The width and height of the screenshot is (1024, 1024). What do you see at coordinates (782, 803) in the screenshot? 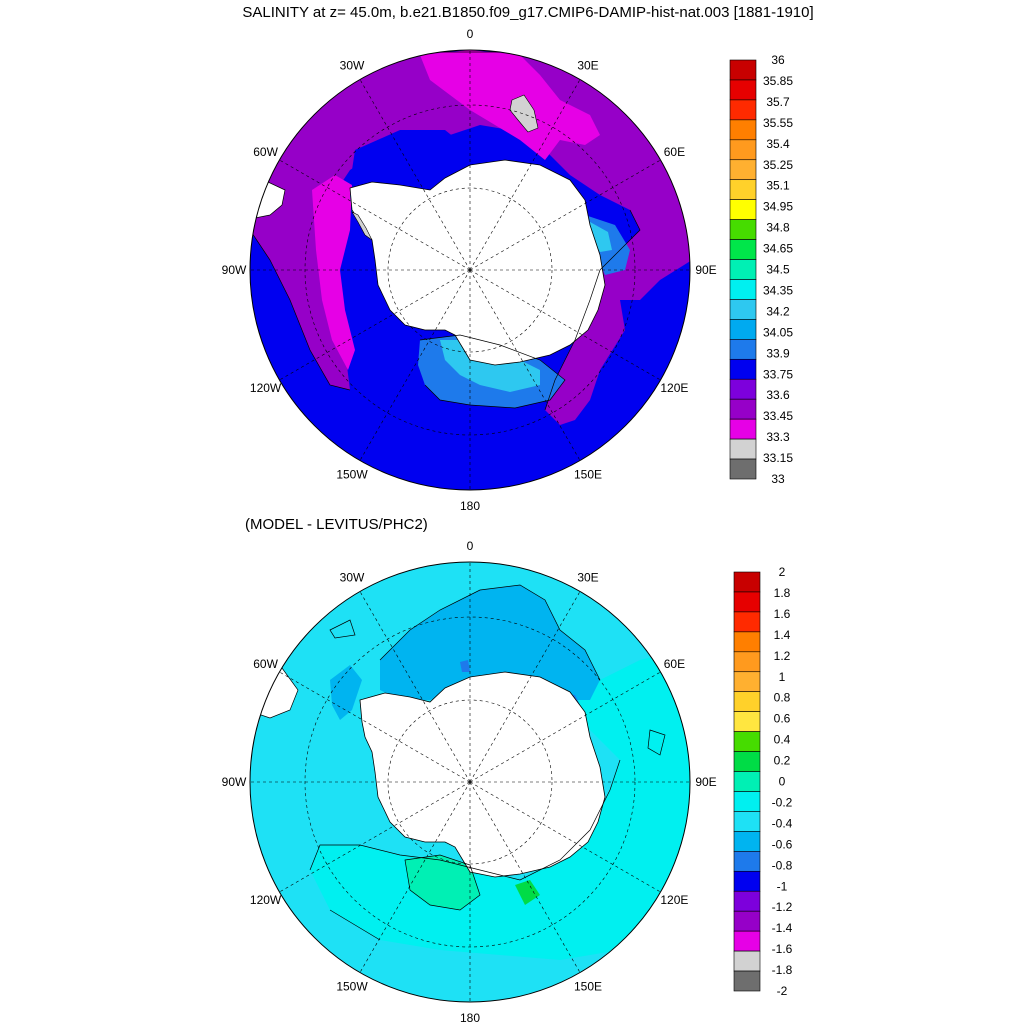
I see `colorbar-level-label: -0.2` at bounding box center [782, 803].